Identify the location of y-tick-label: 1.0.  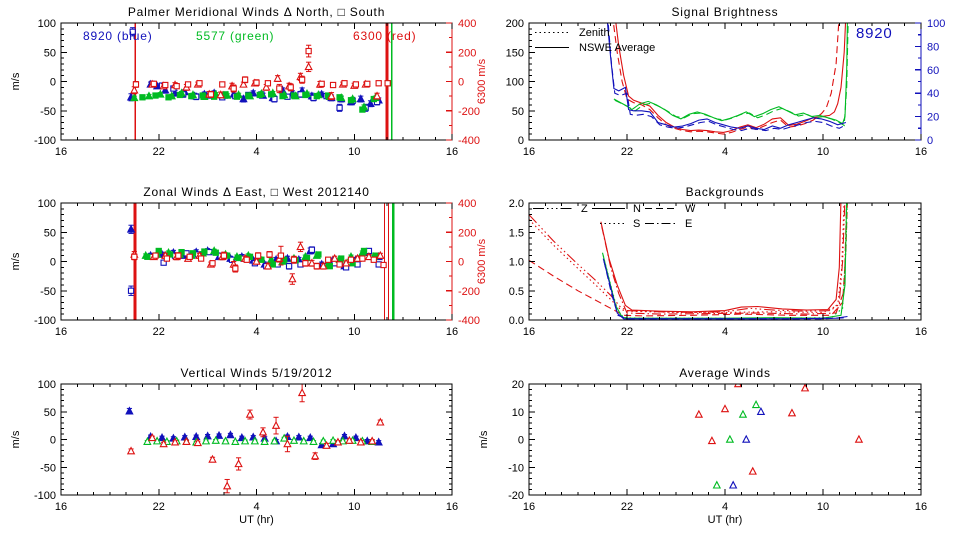
(516, 263).